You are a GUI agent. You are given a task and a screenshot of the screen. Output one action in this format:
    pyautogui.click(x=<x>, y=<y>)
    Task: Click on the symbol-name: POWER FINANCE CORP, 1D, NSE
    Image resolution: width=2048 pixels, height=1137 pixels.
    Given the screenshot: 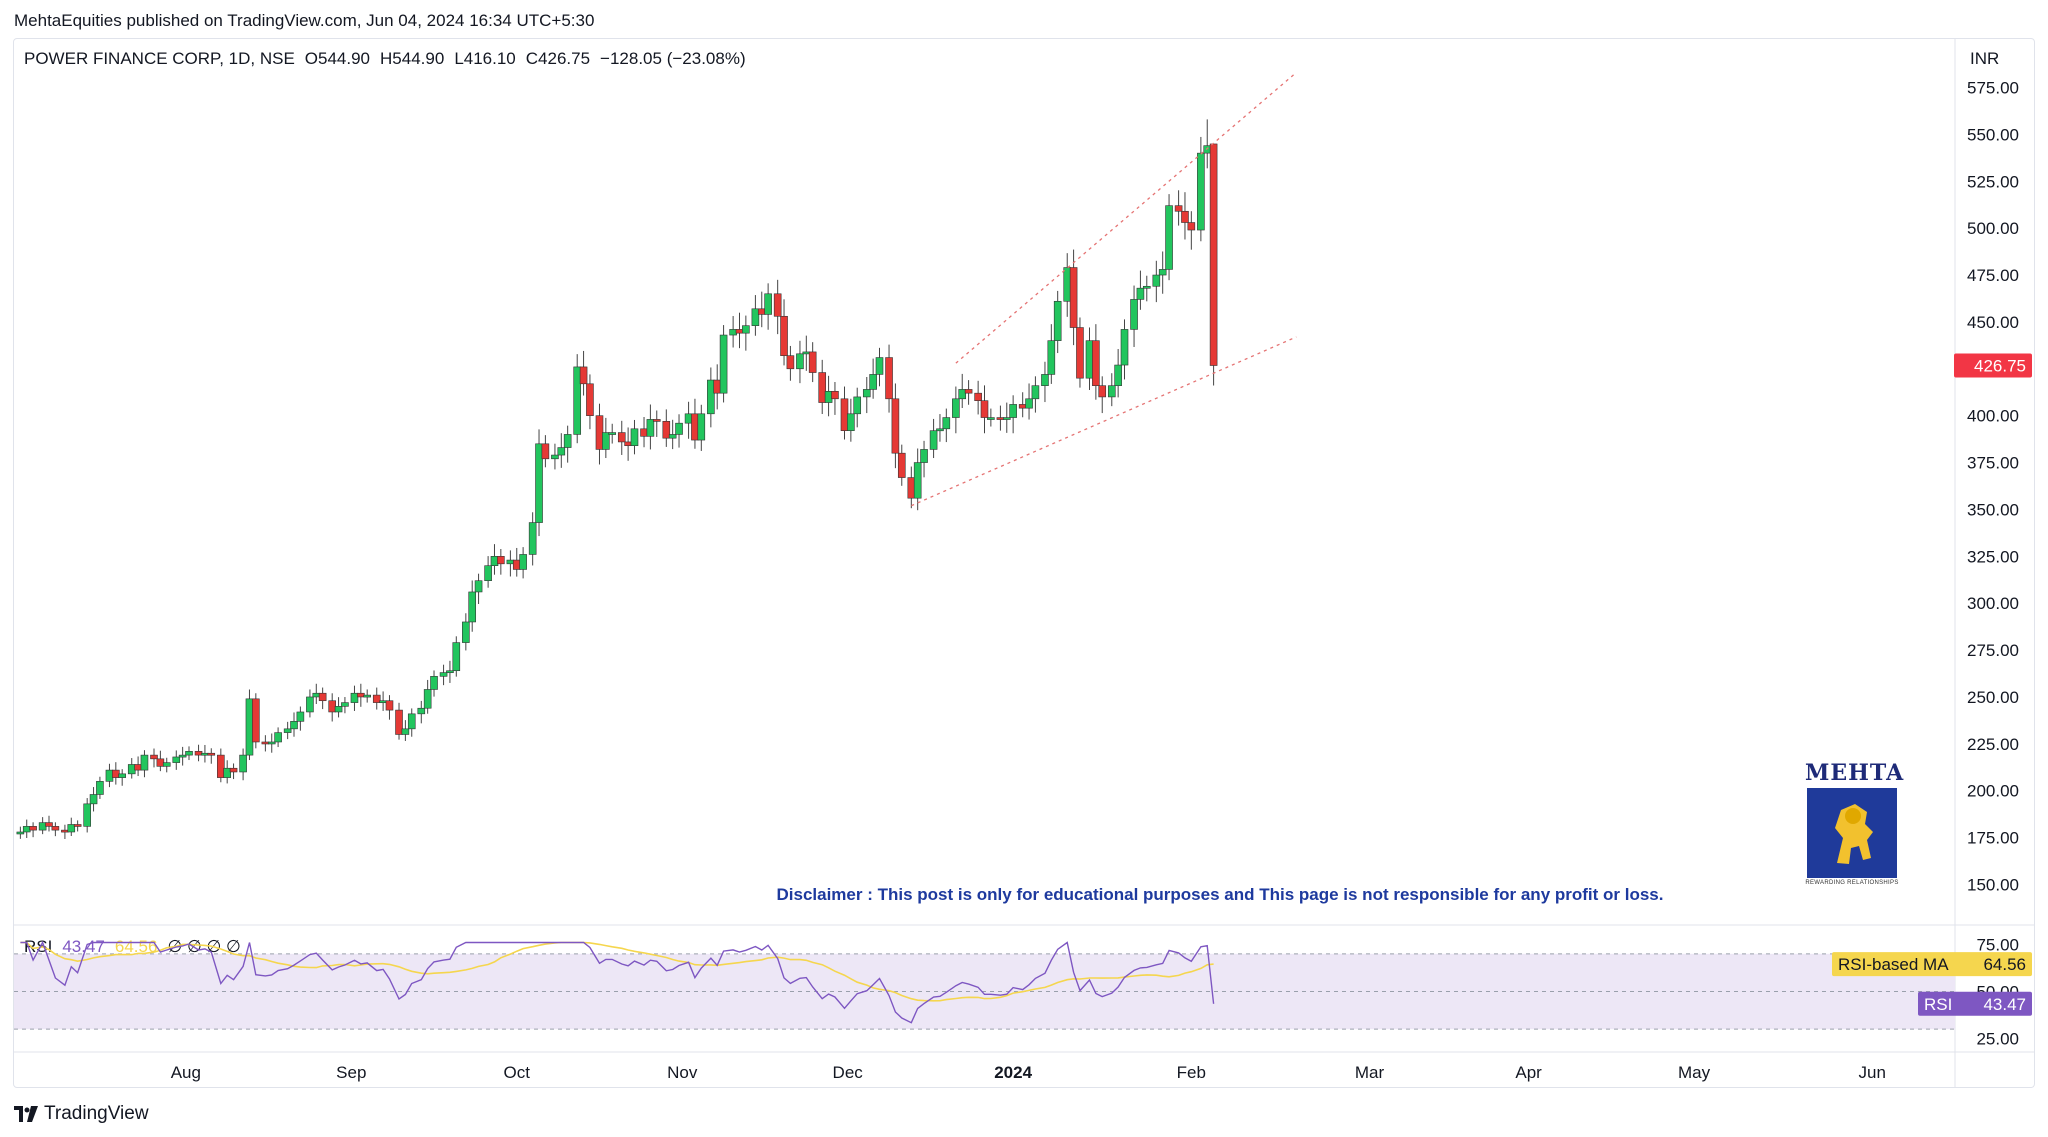 What is the action you would take?
    pyautogui.click(x=159, y=58)
    